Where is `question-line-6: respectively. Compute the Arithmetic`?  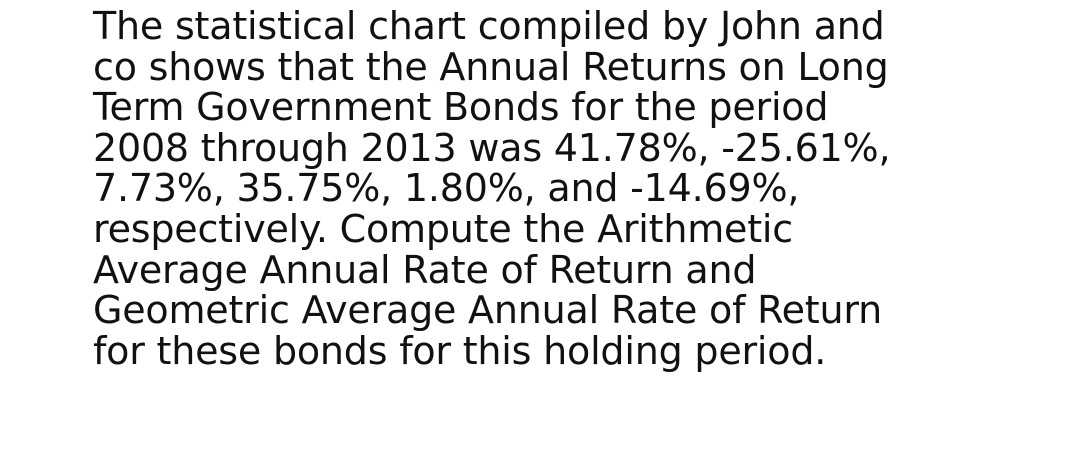 question-line-6: respectively. Compute the Arithmetic is located at coordinates (443, 228).